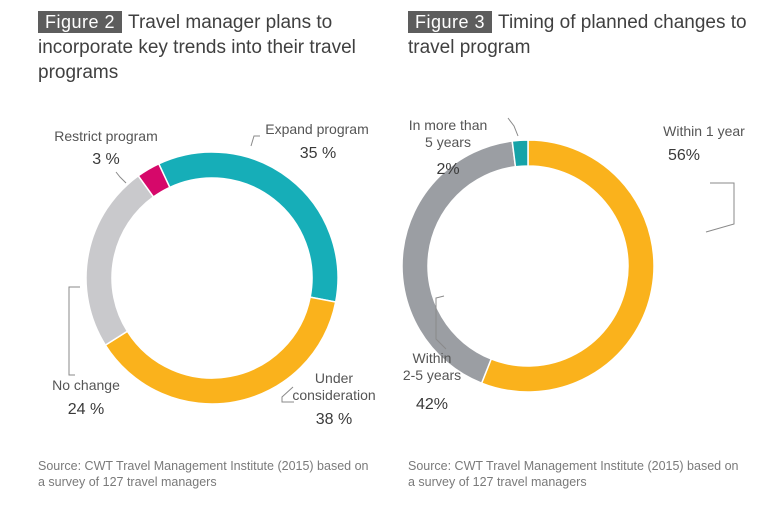 This screenshot has height=505, width=768. I want to click on slice-value-expand-program: 35 %, so click(318, 153).